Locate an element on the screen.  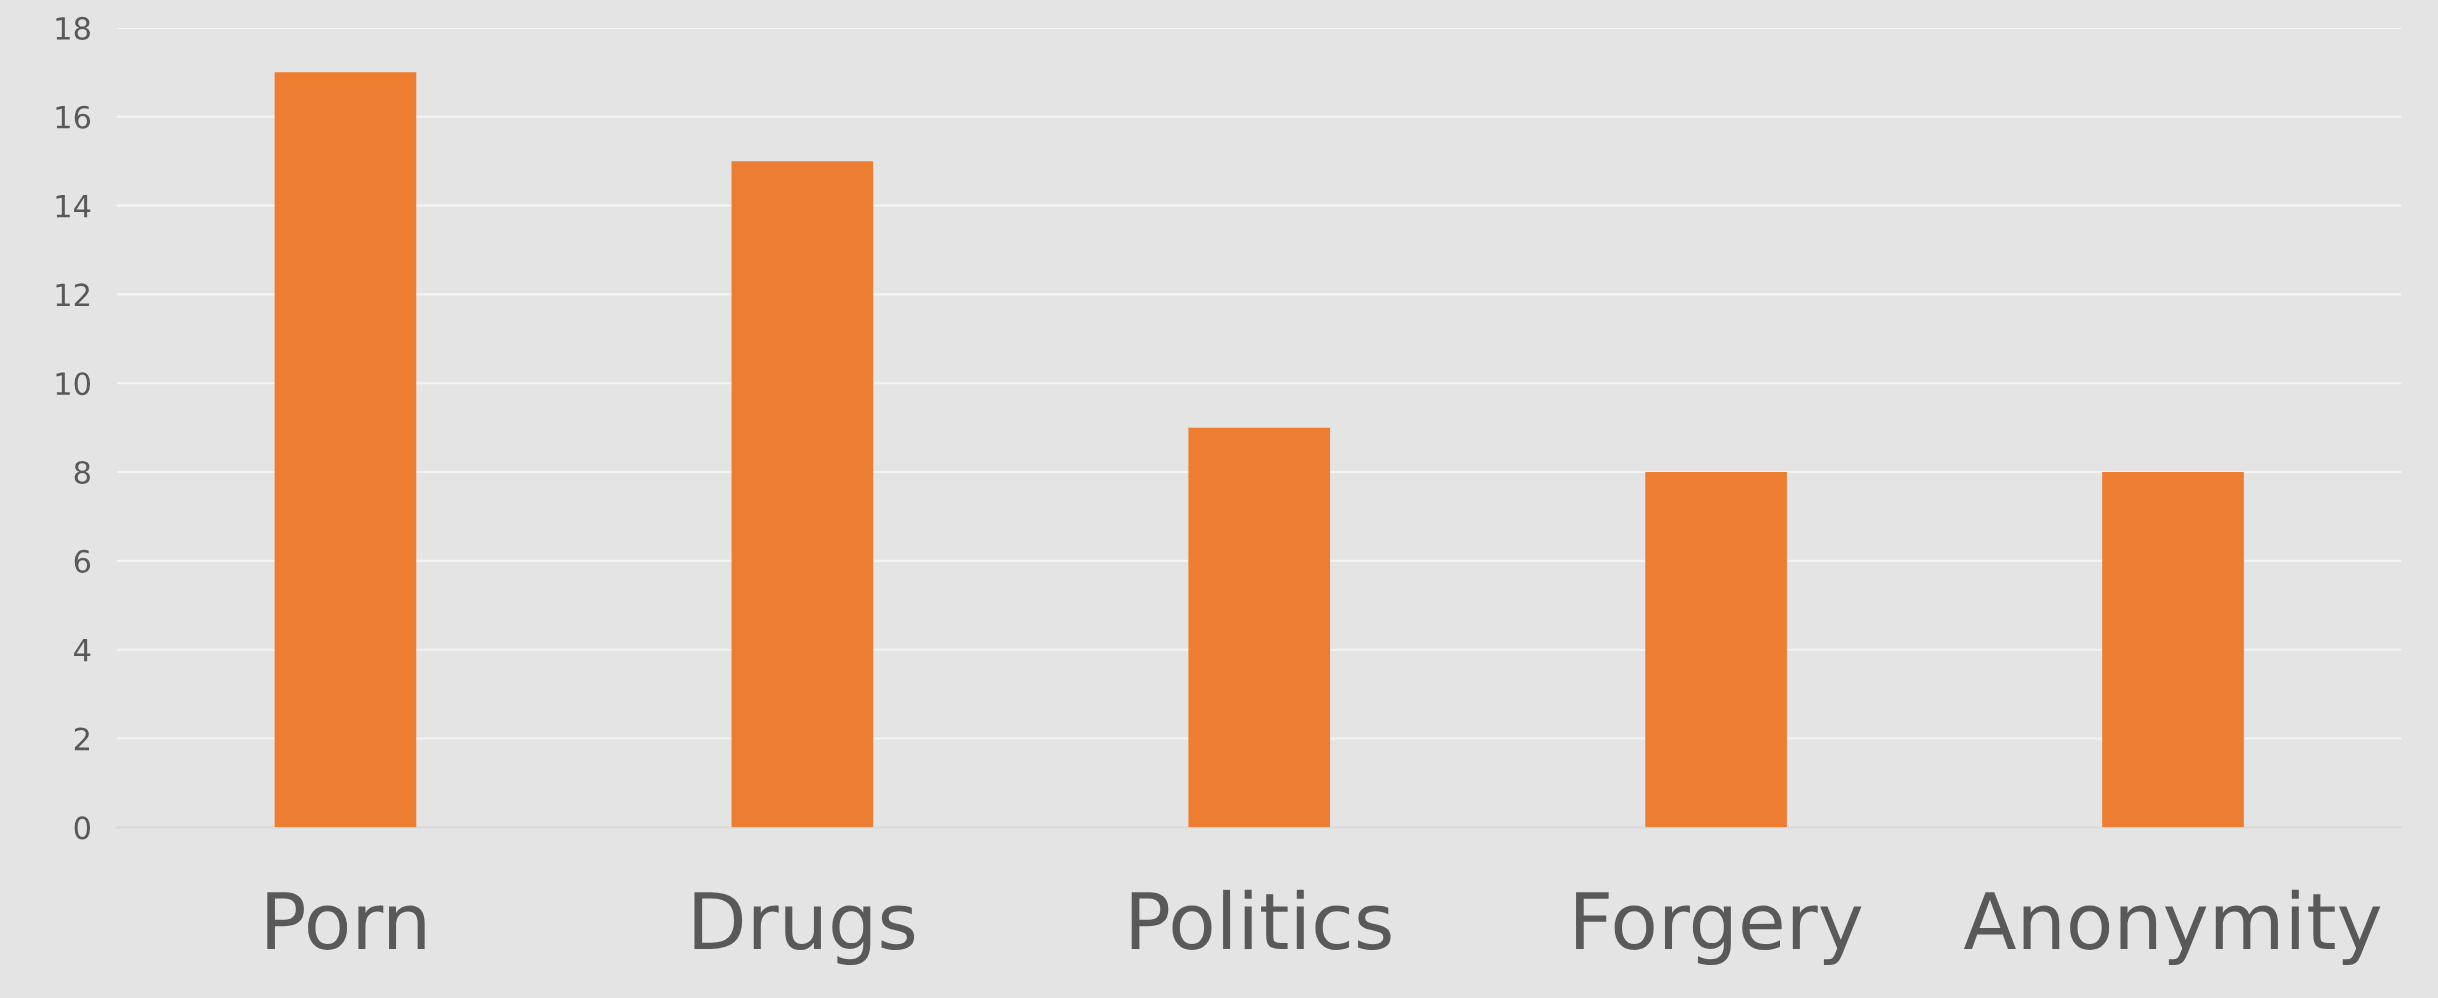
y-tick-label: 2 is located at coordinates (81, 739).